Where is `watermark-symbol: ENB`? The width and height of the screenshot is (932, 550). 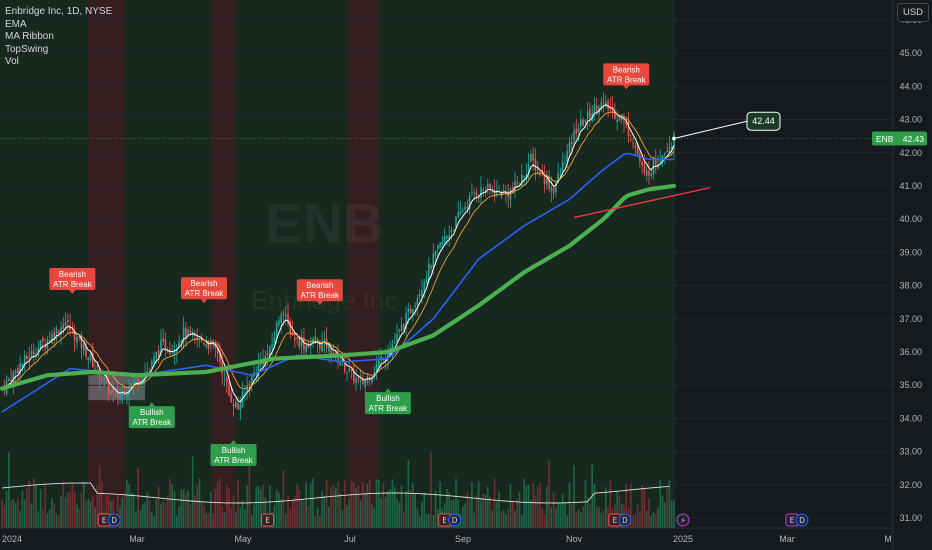 watermark-symbol: ENB is located at coordinates (324, 222).